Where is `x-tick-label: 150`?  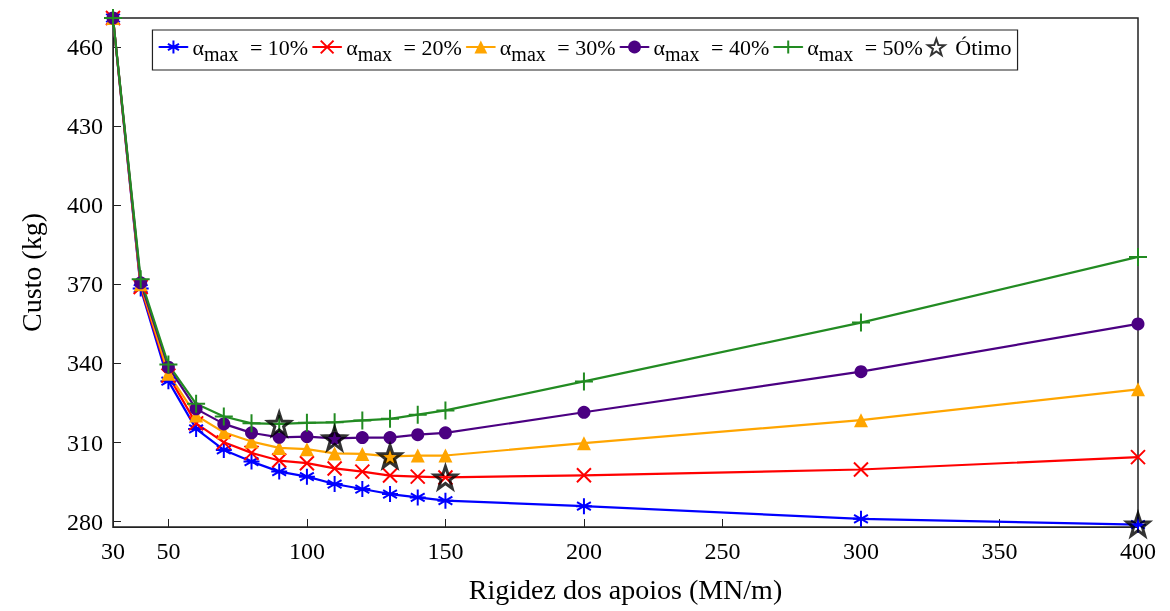
x-tick-label: 150 is located at coordinates (445, 551).